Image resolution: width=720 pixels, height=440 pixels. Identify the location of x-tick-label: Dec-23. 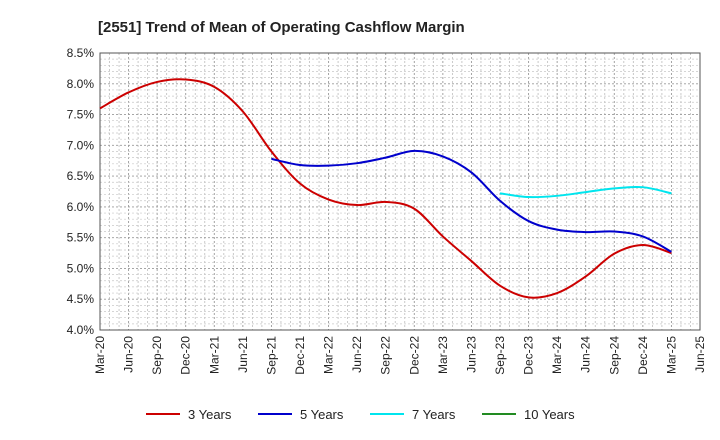
(529, 355).